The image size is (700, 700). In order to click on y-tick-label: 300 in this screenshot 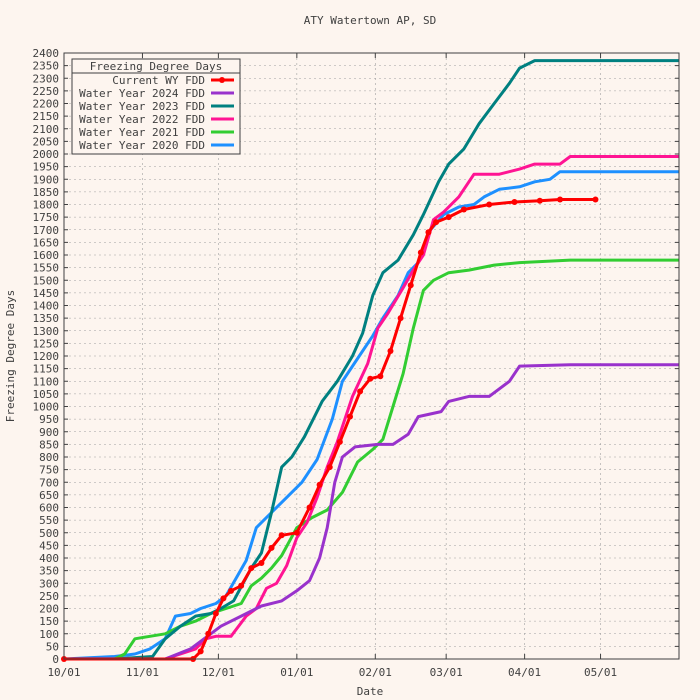, I will do `click(49, 583)`.